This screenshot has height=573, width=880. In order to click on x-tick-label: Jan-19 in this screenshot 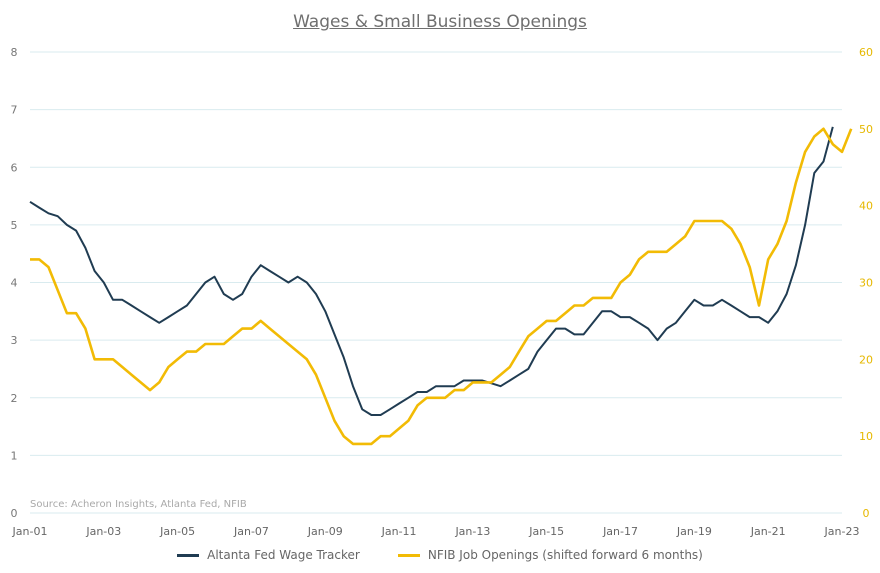, I will do `click(694, 531)`.